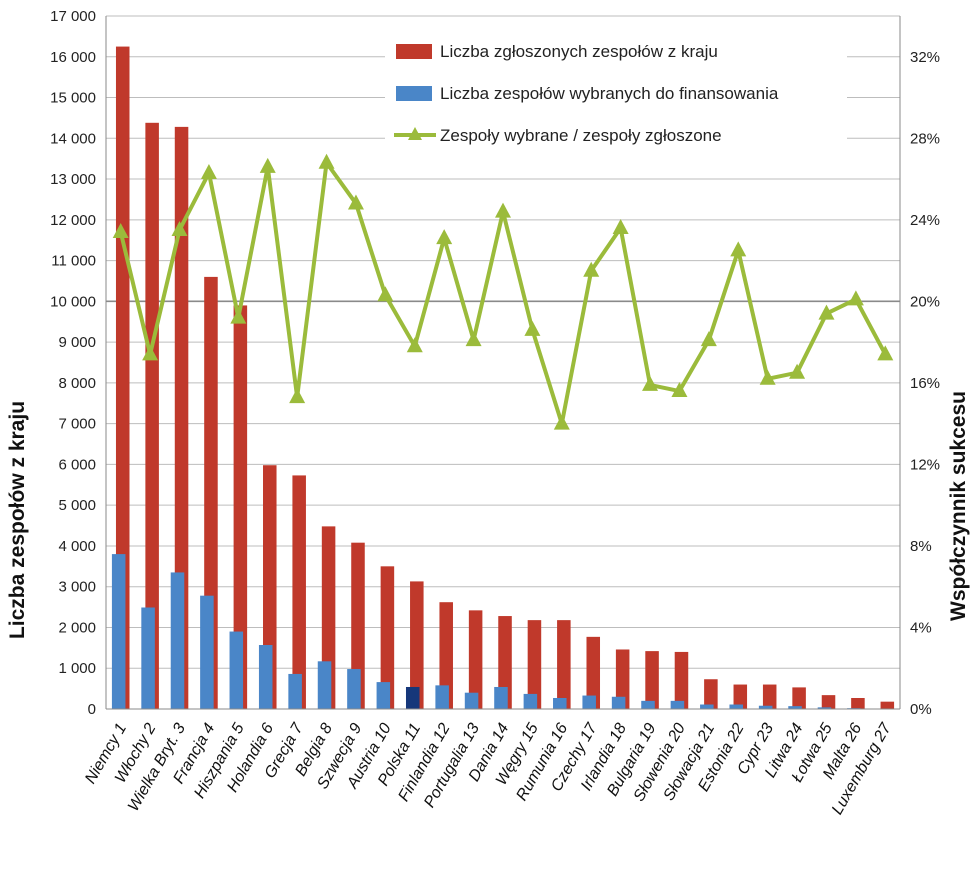  I want to click on left-tick-label: 10 000, so click(73, 301).